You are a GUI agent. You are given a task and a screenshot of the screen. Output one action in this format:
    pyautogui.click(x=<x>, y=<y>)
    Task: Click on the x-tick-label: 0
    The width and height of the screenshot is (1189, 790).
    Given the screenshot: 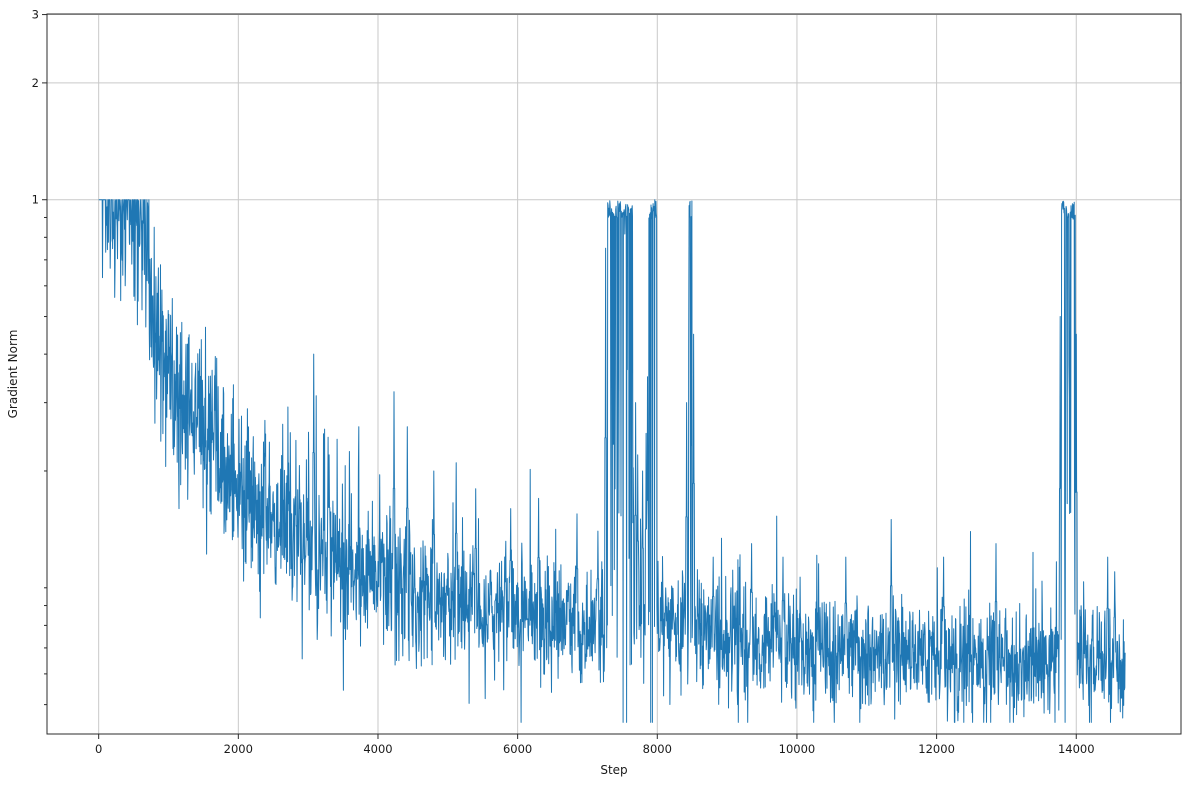 What is the action you would take?
    pyautogui.click(x=98, y=749)
    